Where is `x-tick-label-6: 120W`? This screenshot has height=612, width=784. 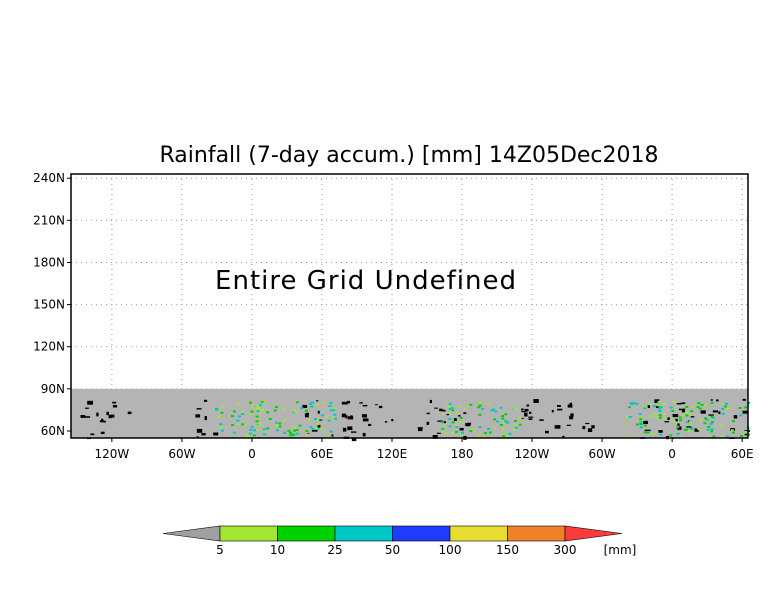 x-tick-label-6: 120W is located at coordinates (532, 454).